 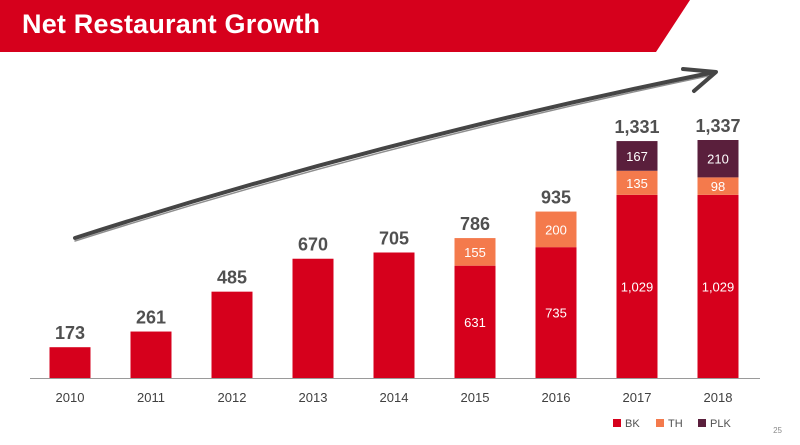 I want to click on bar-bk-2015, so click(x=475, y=321).